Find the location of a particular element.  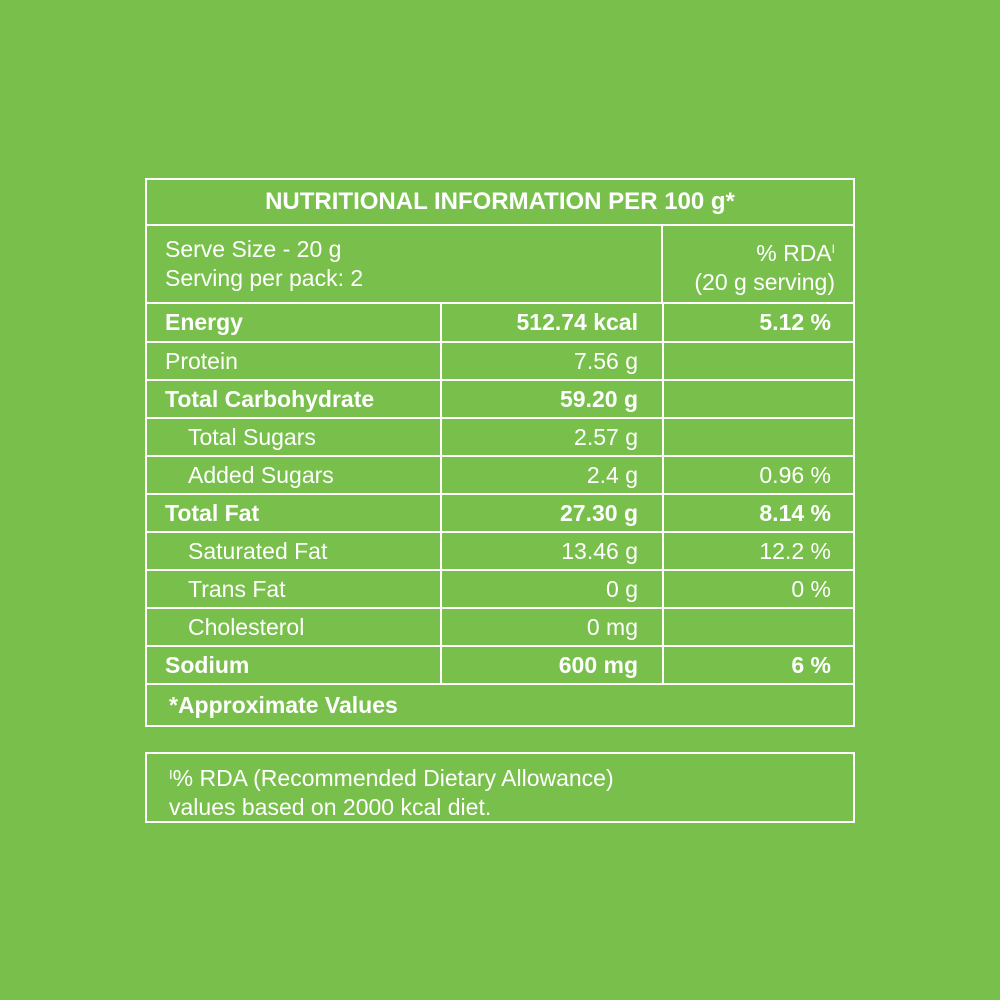

nutrient-amount: 2.57 g is located at coordinates (552, 437).